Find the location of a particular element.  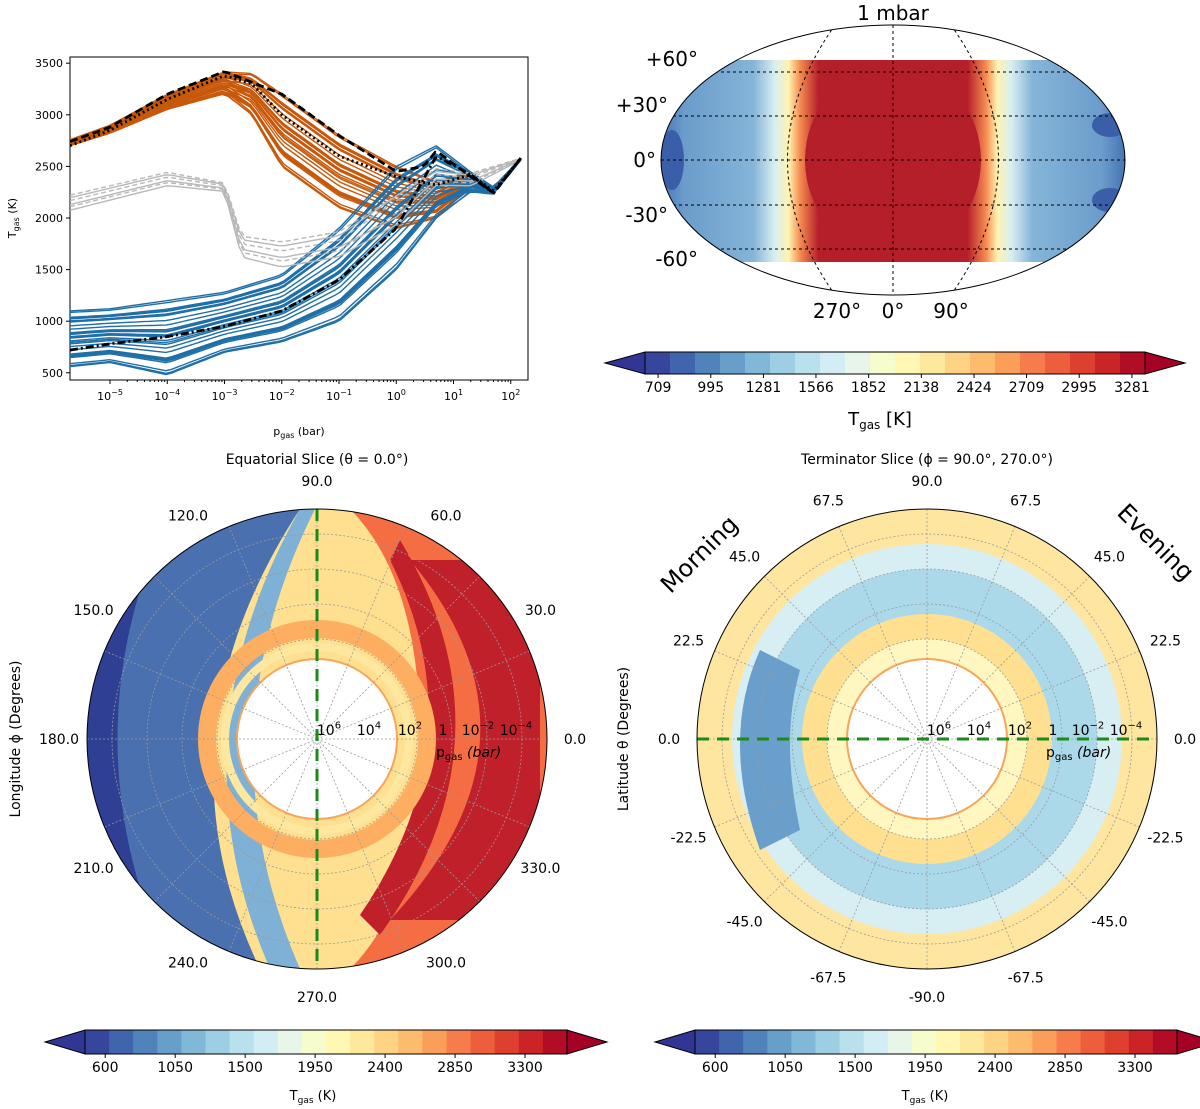

angle-label: 330.0 is located at coordinates (540, 869).